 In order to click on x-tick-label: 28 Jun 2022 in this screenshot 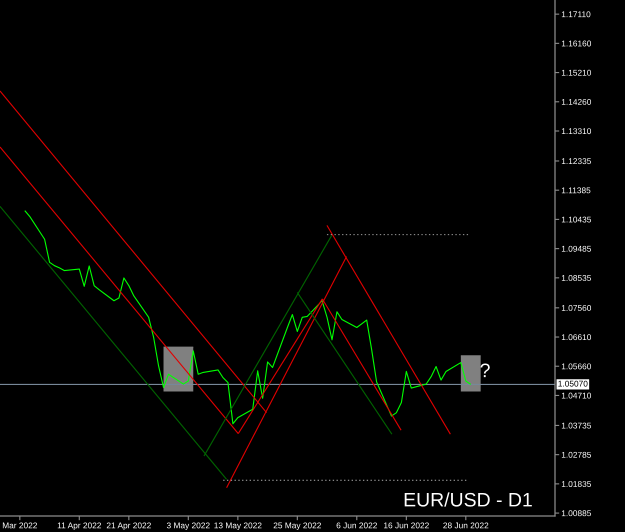, I will do `click(465, 525)`.